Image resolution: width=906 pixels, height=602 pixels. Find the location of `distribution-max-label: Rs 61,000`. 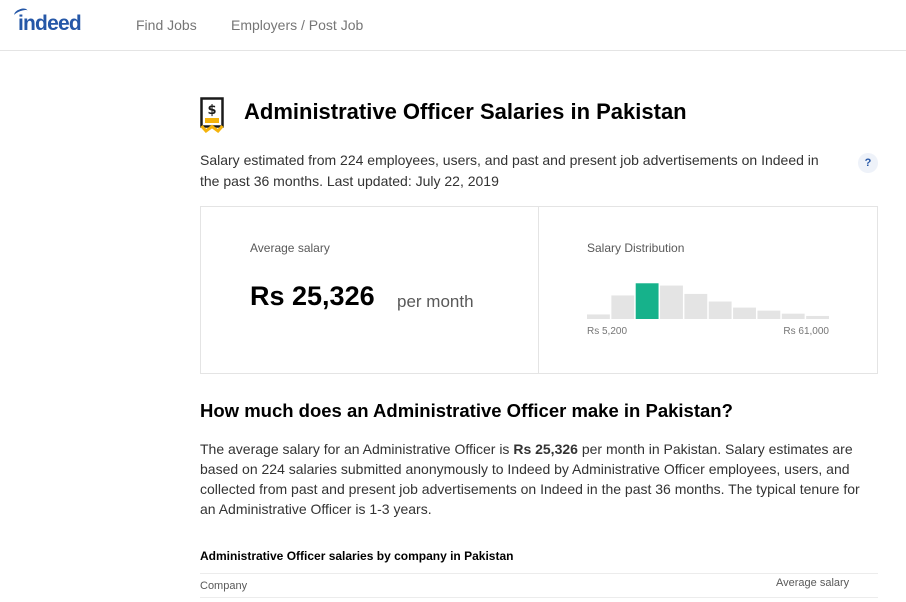

distribution-max-label: Rs 61,000 is located at coordinates (806, 331).